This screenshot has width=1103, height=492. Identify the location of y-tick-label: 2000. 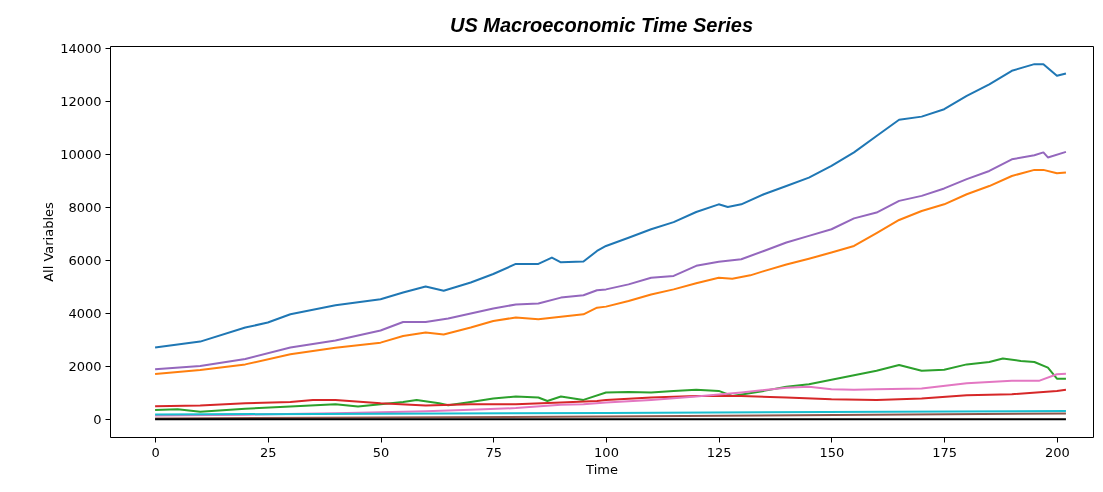
(85, 366).